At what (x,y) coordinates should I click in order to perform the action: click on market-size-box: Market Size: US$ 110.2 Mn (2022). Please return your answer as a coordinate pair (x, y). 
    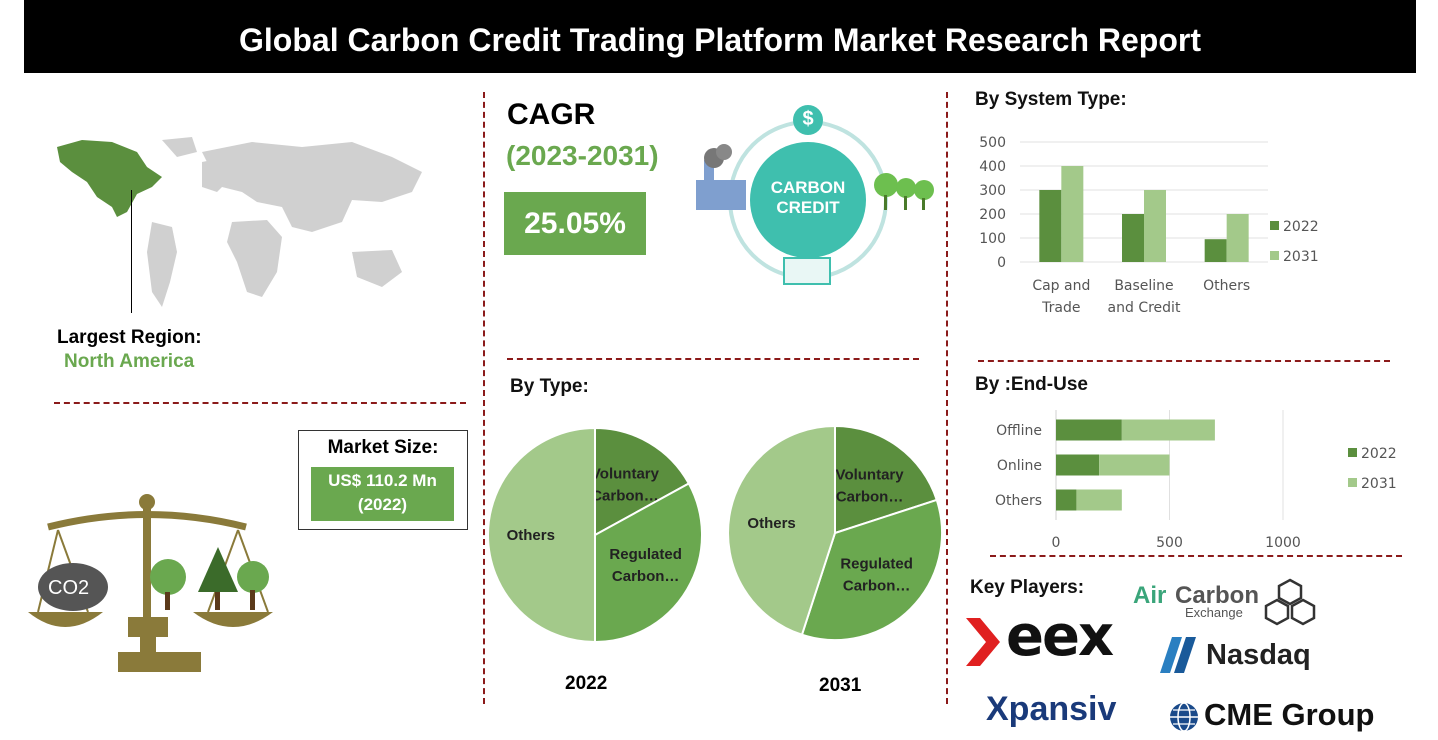
    Looking at the image, I should click on (383, 480).